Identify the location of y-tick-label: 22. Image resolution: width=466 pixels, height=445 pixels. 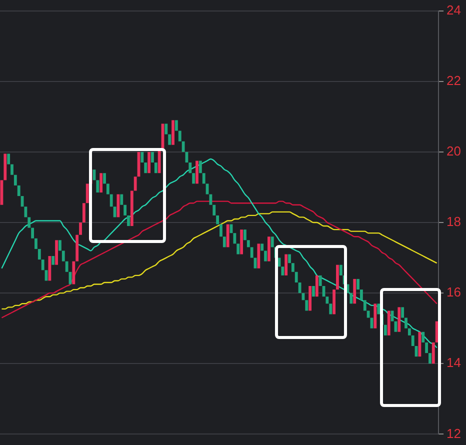
(454, 80).